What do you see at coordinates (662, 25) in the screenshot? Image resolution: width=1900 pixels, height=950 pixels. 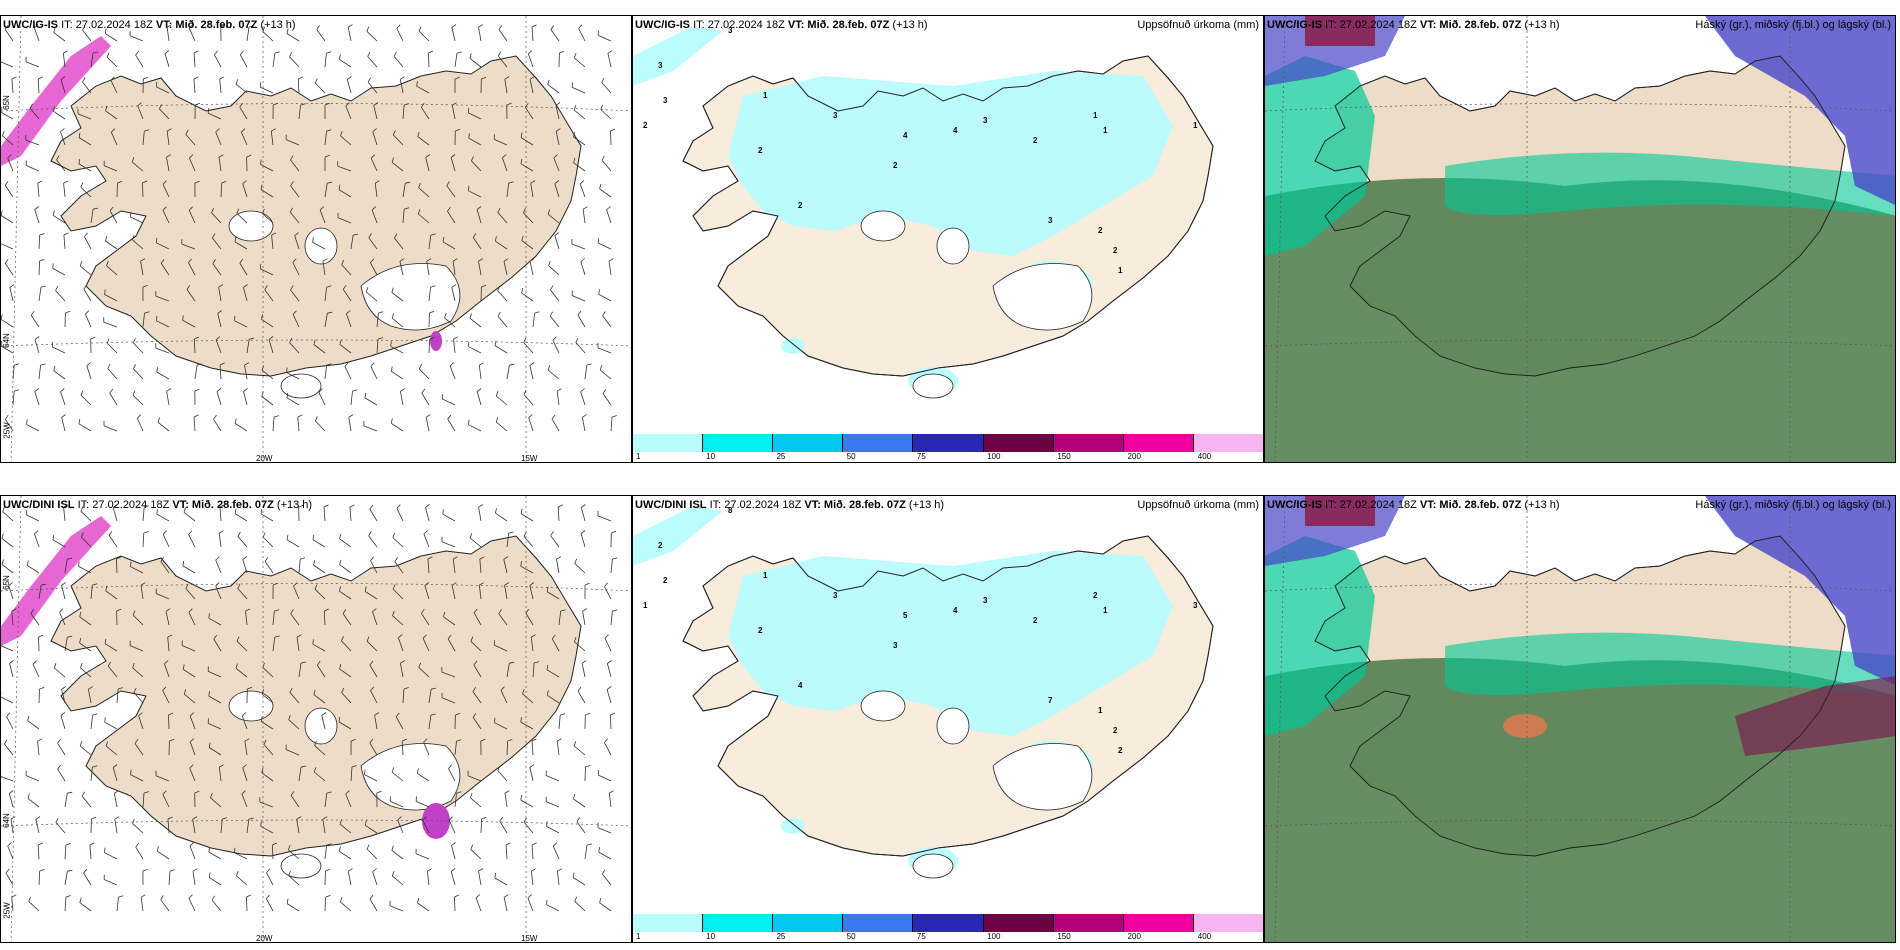 I see `model-name: UWC/IG-IS` at bounding box center [662, 25].